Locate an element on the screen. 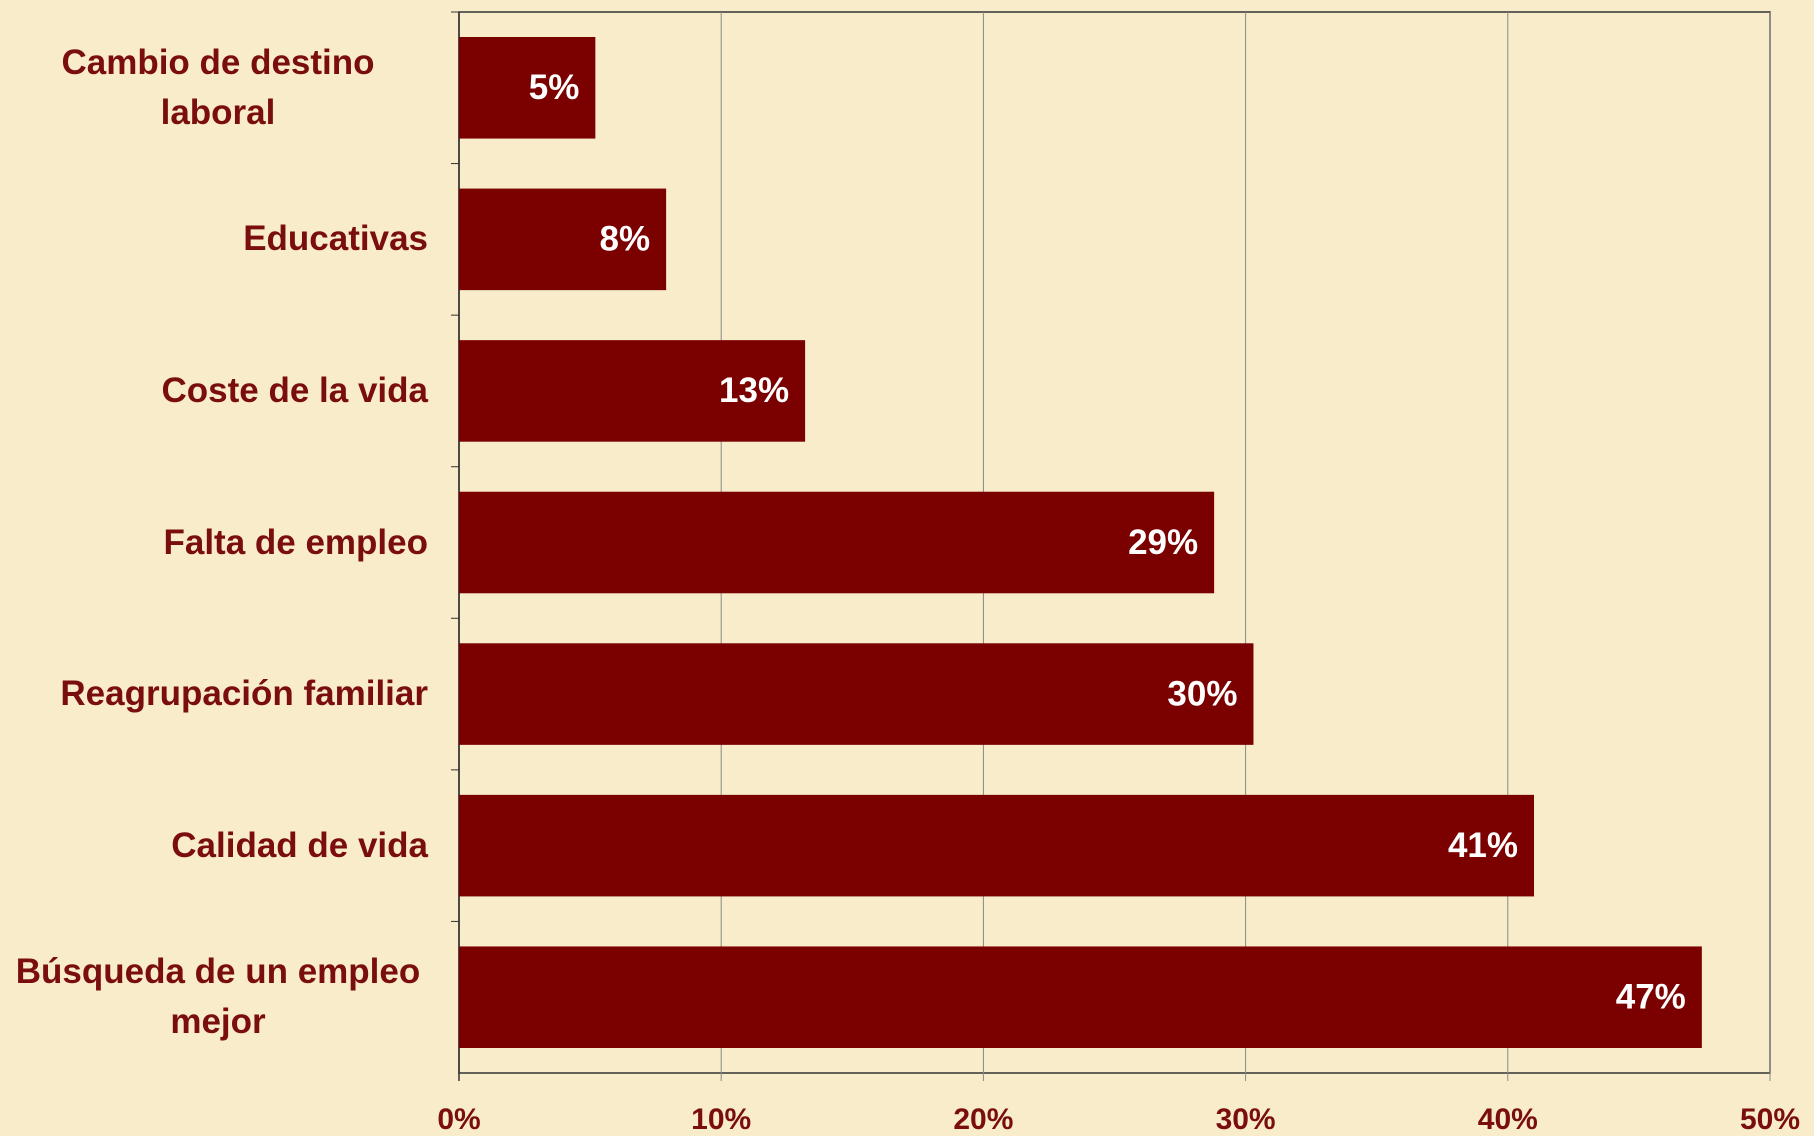 Image resolution: width=1814 pixels, height=1136 pixels. y-tick-label: Educativas is located at coordinates (335, 239).